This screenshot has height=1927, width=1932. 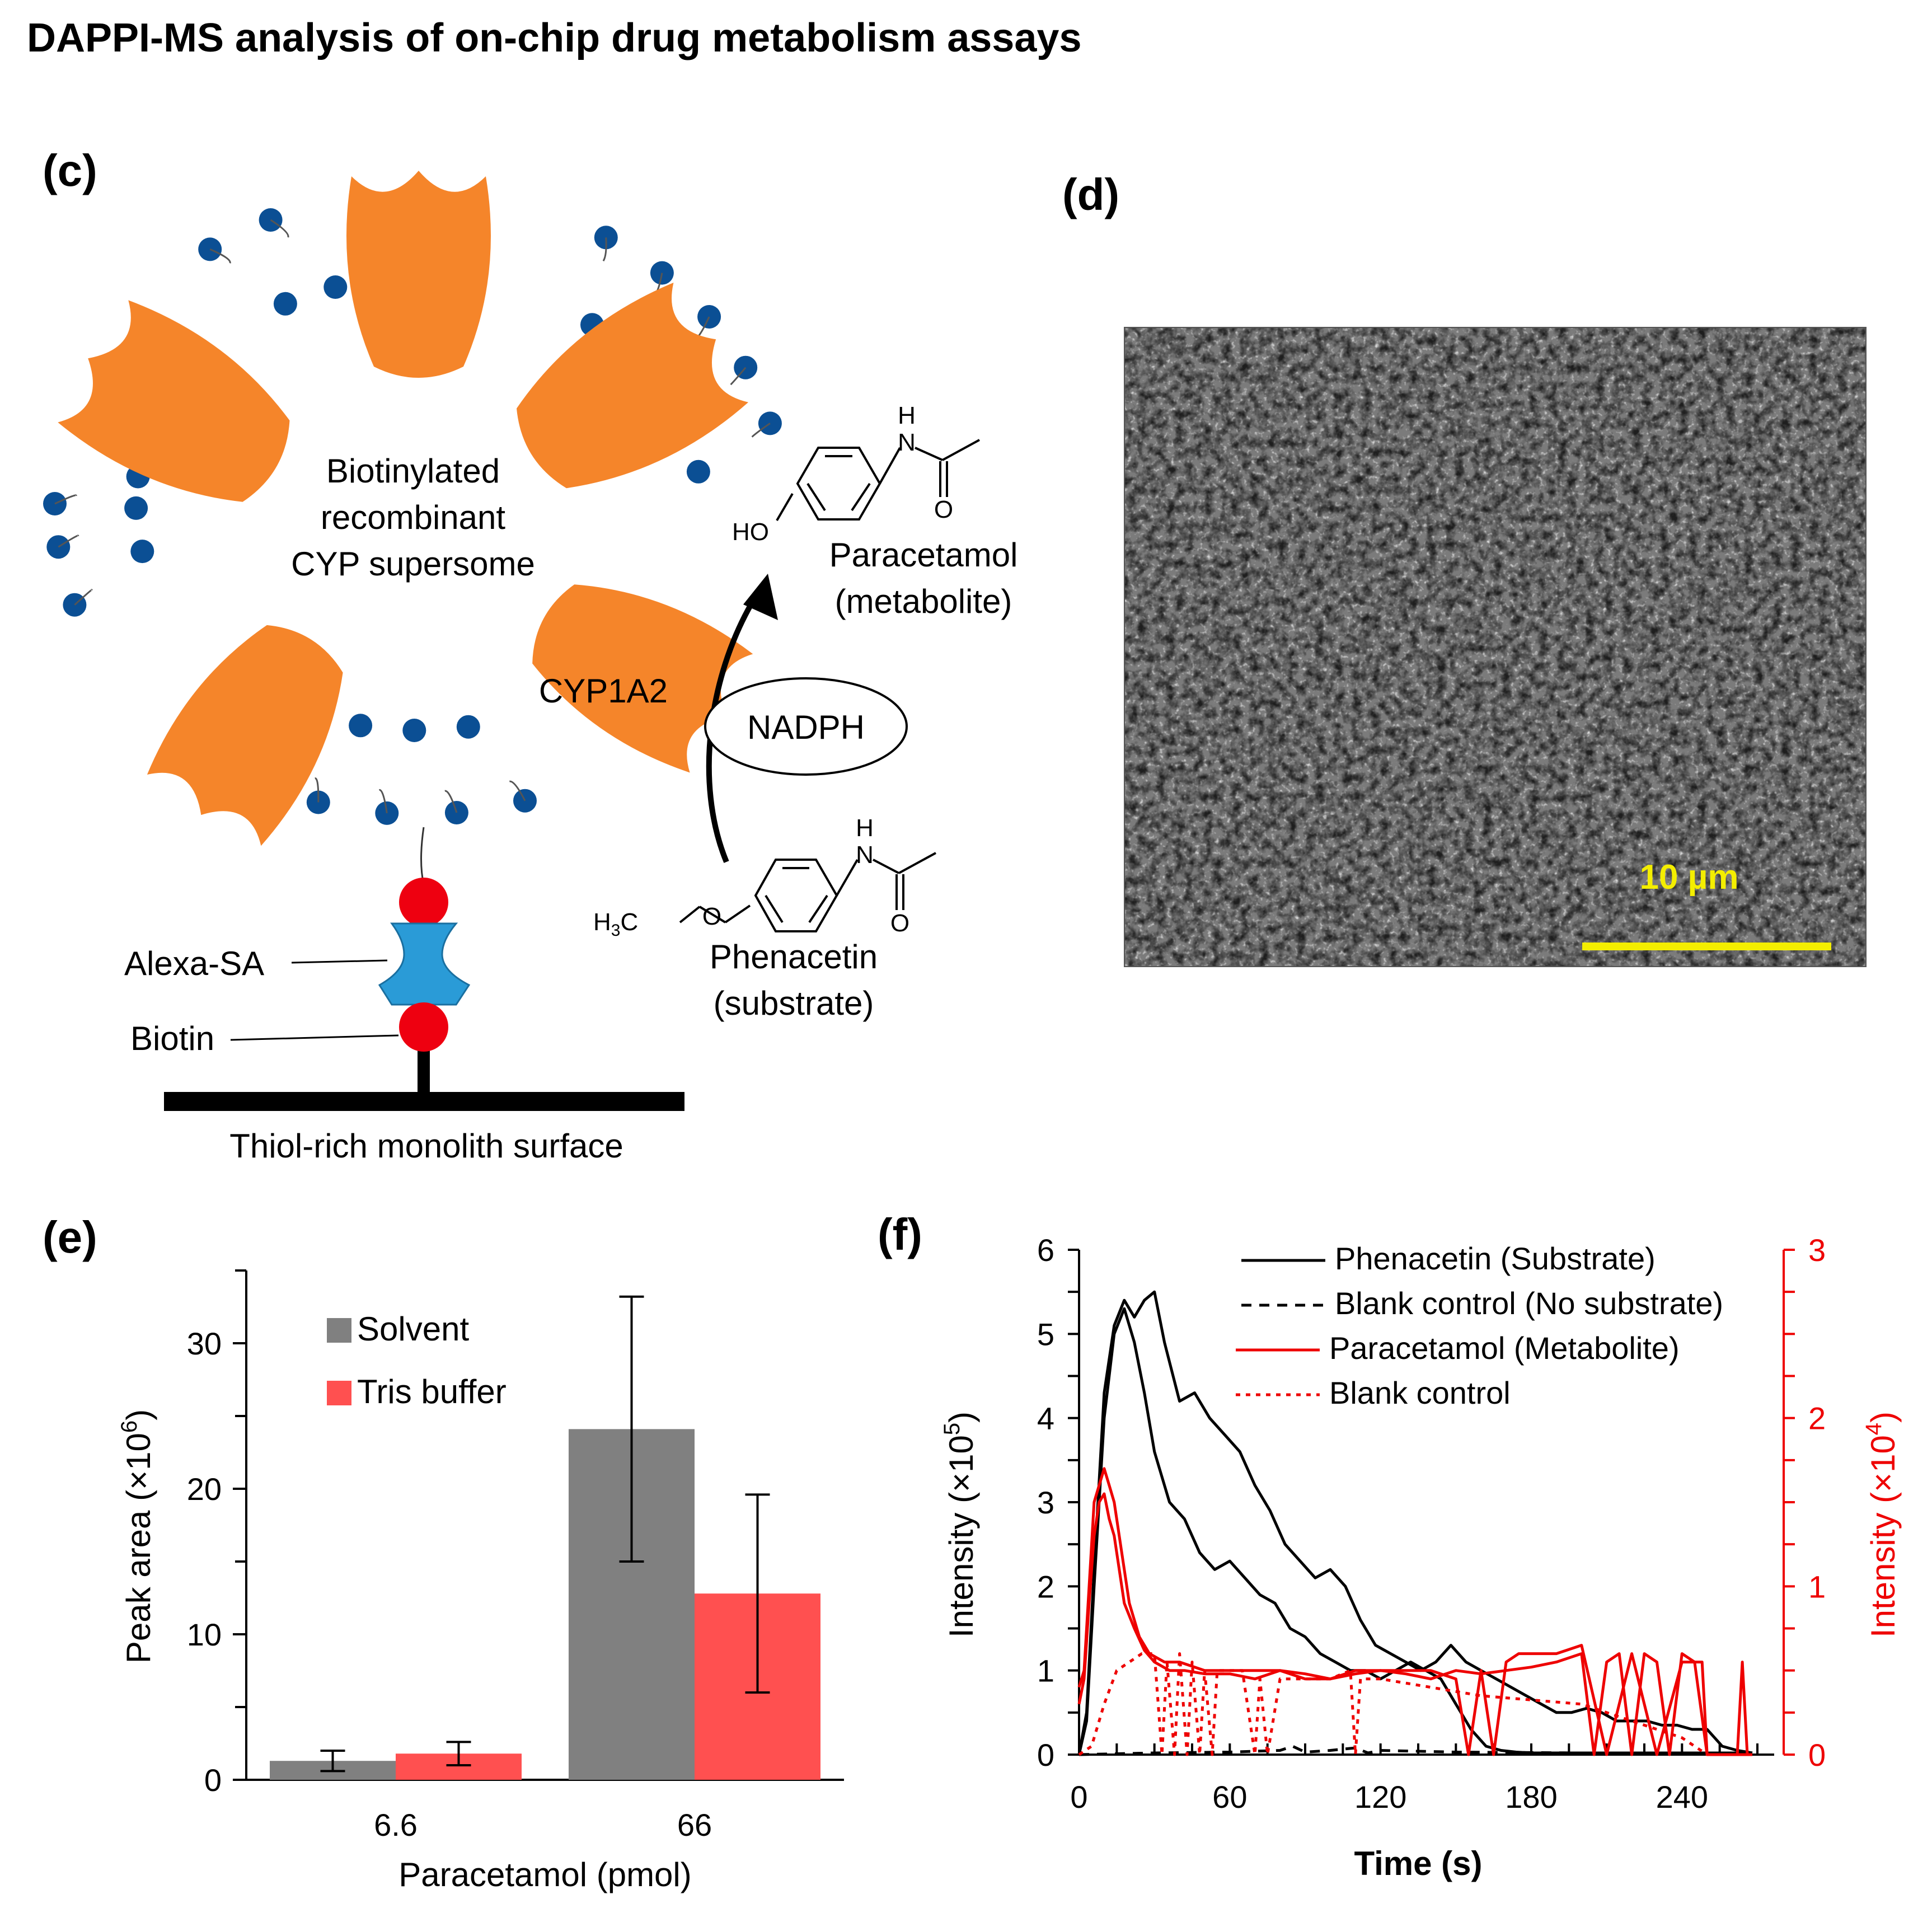 What do you see at coordinates (1045, 1755) in the screenshot?
I see `left-y-tick-label: 0` at bounding box center [1045, 1755].